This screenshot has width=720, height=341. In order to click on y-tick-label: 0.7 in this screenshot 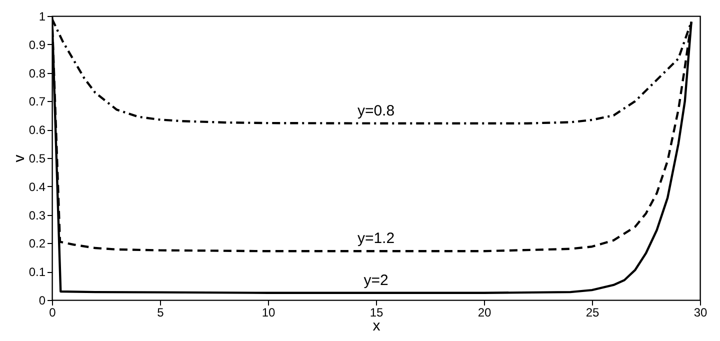, I will do `click(37, 101)`.